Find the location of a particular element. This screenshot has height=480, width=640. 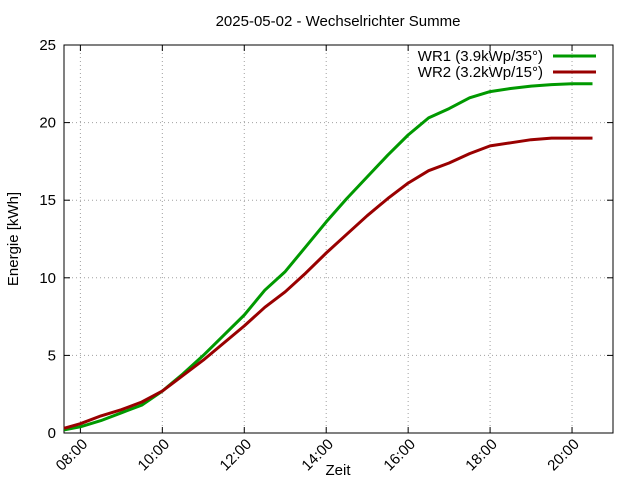

x-axis-label: Zeit is located at coordinates (338, 470).